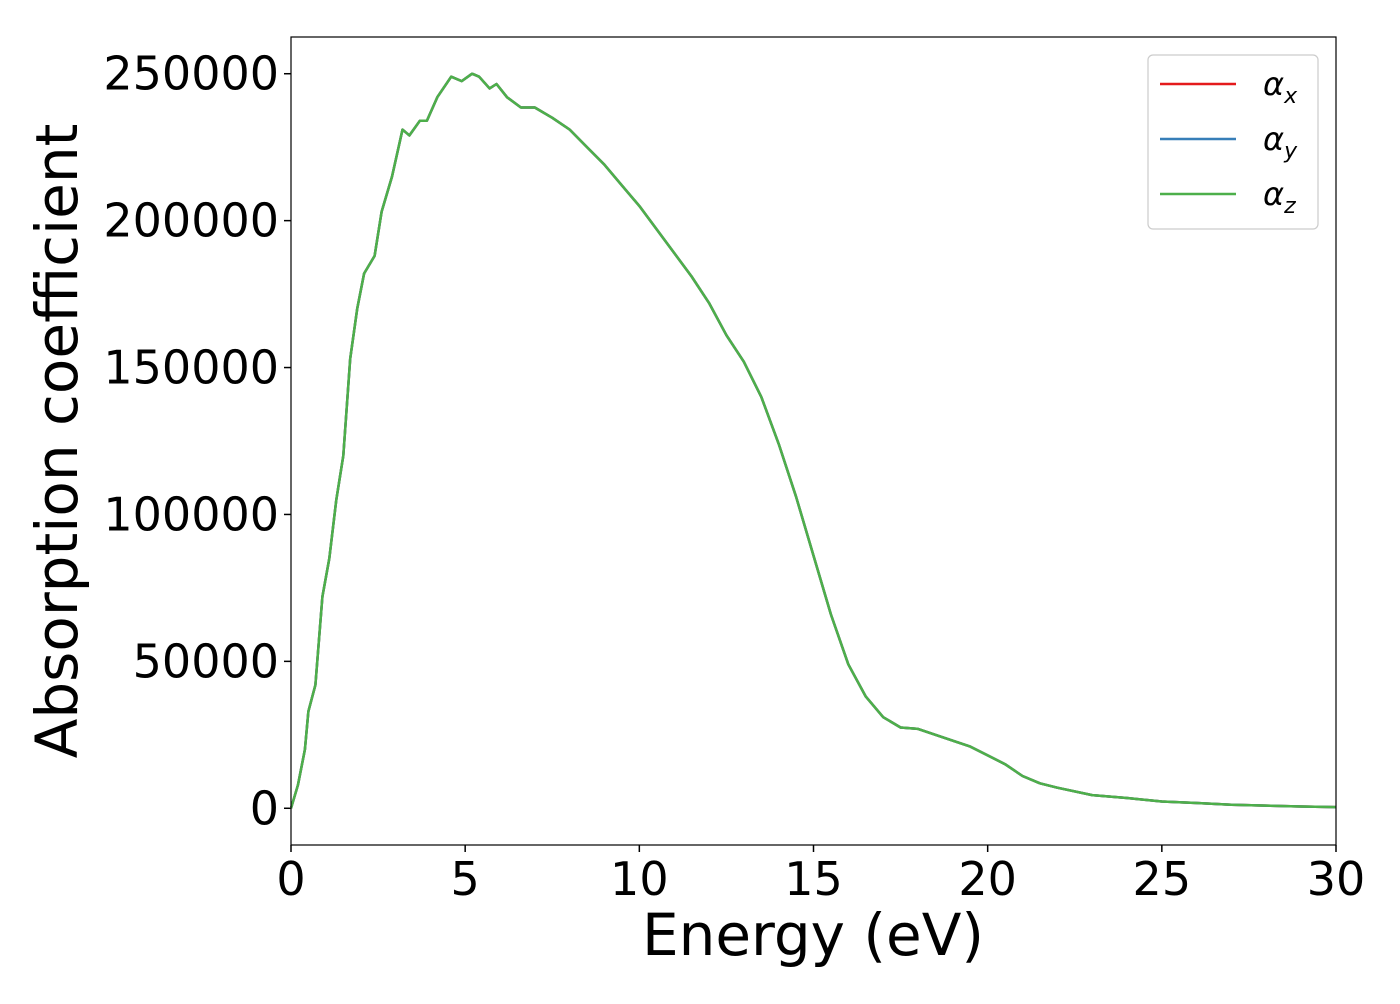 Image resolution: width=1400 pixels, height=1004 pixels. What do you see at coordinates (264, 808) in the screenshot?
I see `y-tick-label: 0` at bounding box center [264, 808].